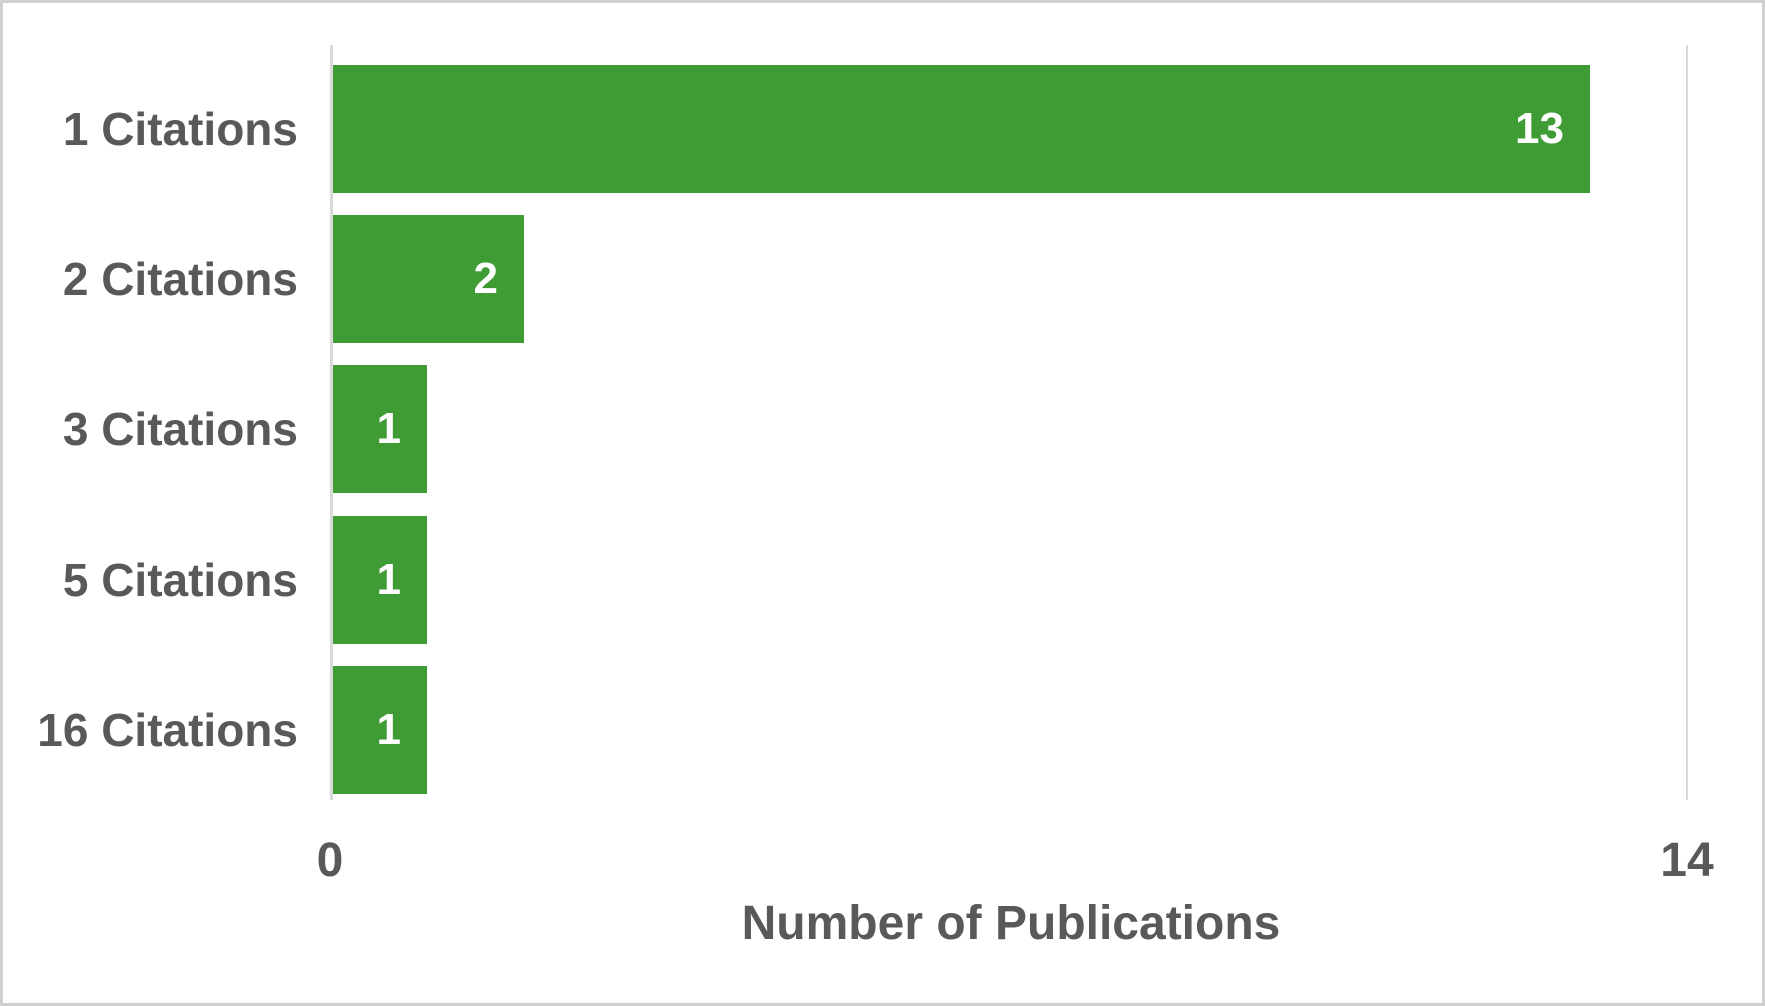 This screenshot has width=1765, height=1006. What do you see at coordinates (330, 860) in the screenshot?
I see `x-axis-tick-min: 0` at bounding box center [330, 860].